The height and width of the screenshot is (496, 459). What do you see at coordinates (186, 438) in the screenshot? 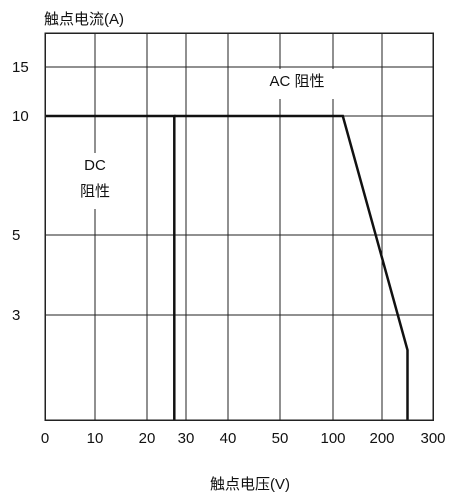
I see `x-tick-label-30: 30` at bounding box center [186, 438].